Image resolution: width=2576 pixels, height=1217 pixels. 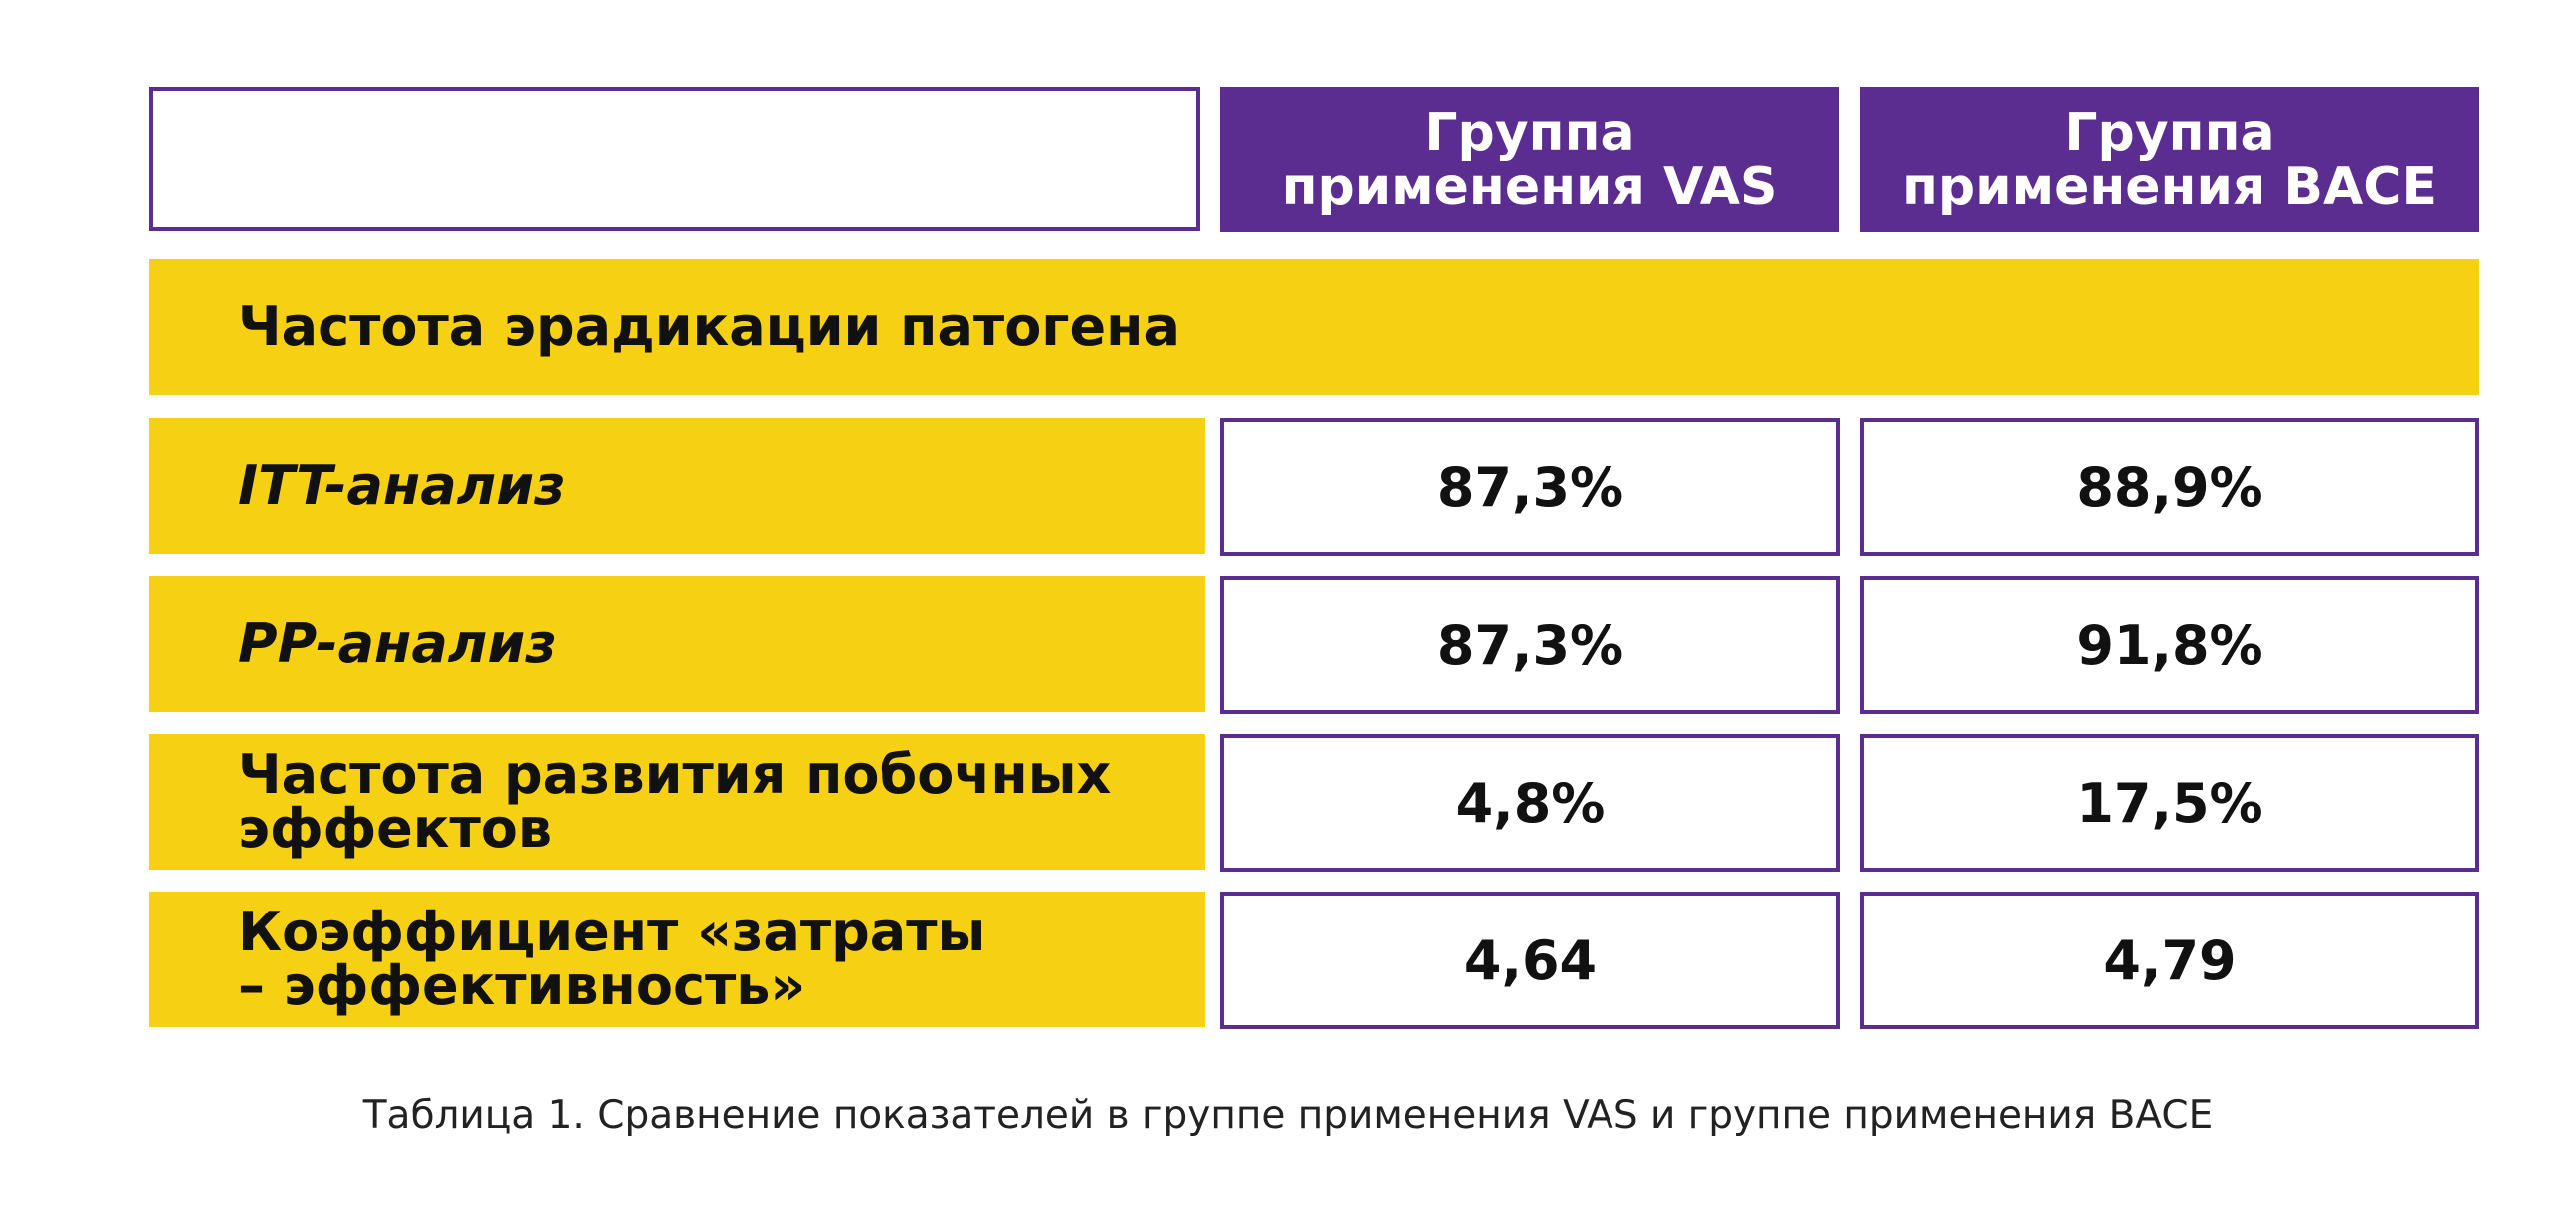 What do you see at coordinates (675, 774) in the screenshot?
I see `row-label-line1: Частота развития побочных` at bounding box center [675, 774].